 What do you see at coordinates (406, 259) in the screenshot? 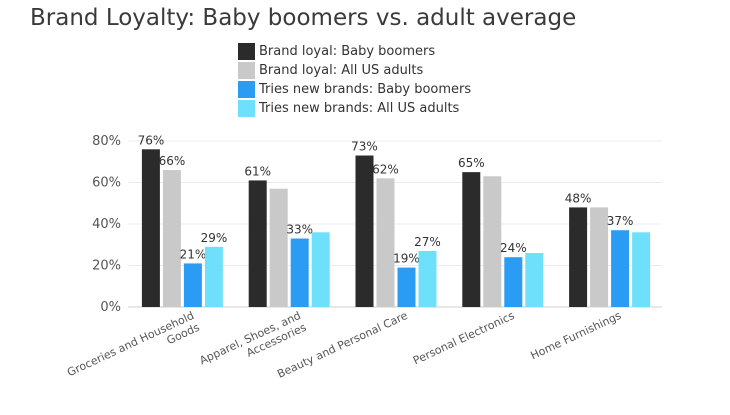
I see `data-label: 19%` at bounding box center [406, 259].